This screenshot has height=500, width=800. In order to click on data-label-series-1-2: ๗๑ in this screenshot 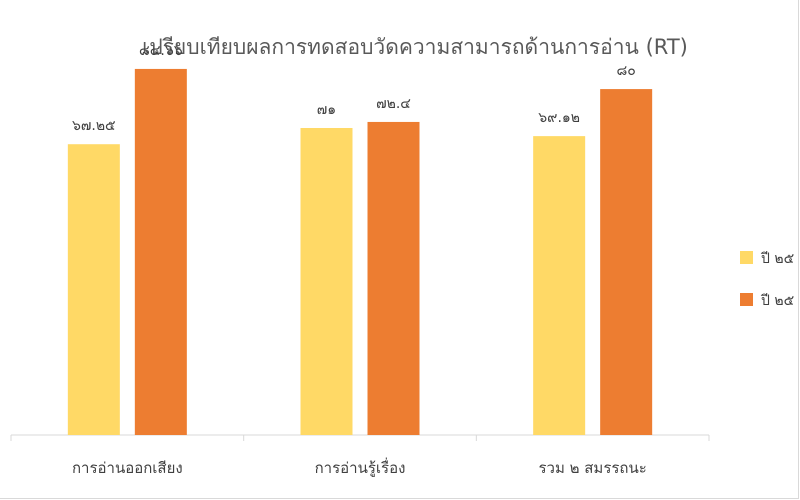, I will do `click(326, 110)`.